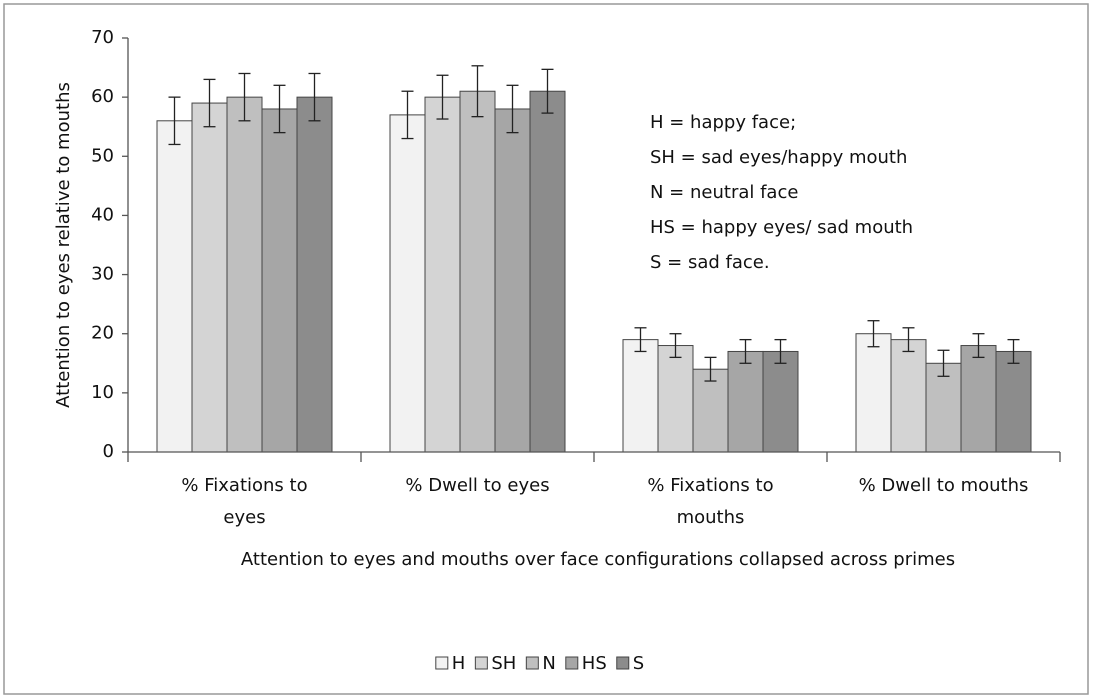 The width and height of the screenshot is (1094, 698). Describe the element at coordinates (102, 37) in the screenshot. I see `y-tick-label: 70` at that location.